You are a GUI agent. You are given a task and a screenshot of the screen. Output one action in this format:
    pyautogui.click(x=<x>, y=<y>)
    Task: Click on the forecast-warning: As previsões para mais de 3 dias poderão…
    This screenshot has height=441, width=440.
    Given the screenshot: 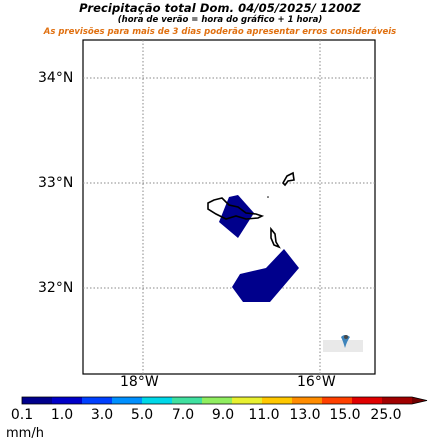 What is the action you would take?
    pyautogui.click(x=220, y=32)
    